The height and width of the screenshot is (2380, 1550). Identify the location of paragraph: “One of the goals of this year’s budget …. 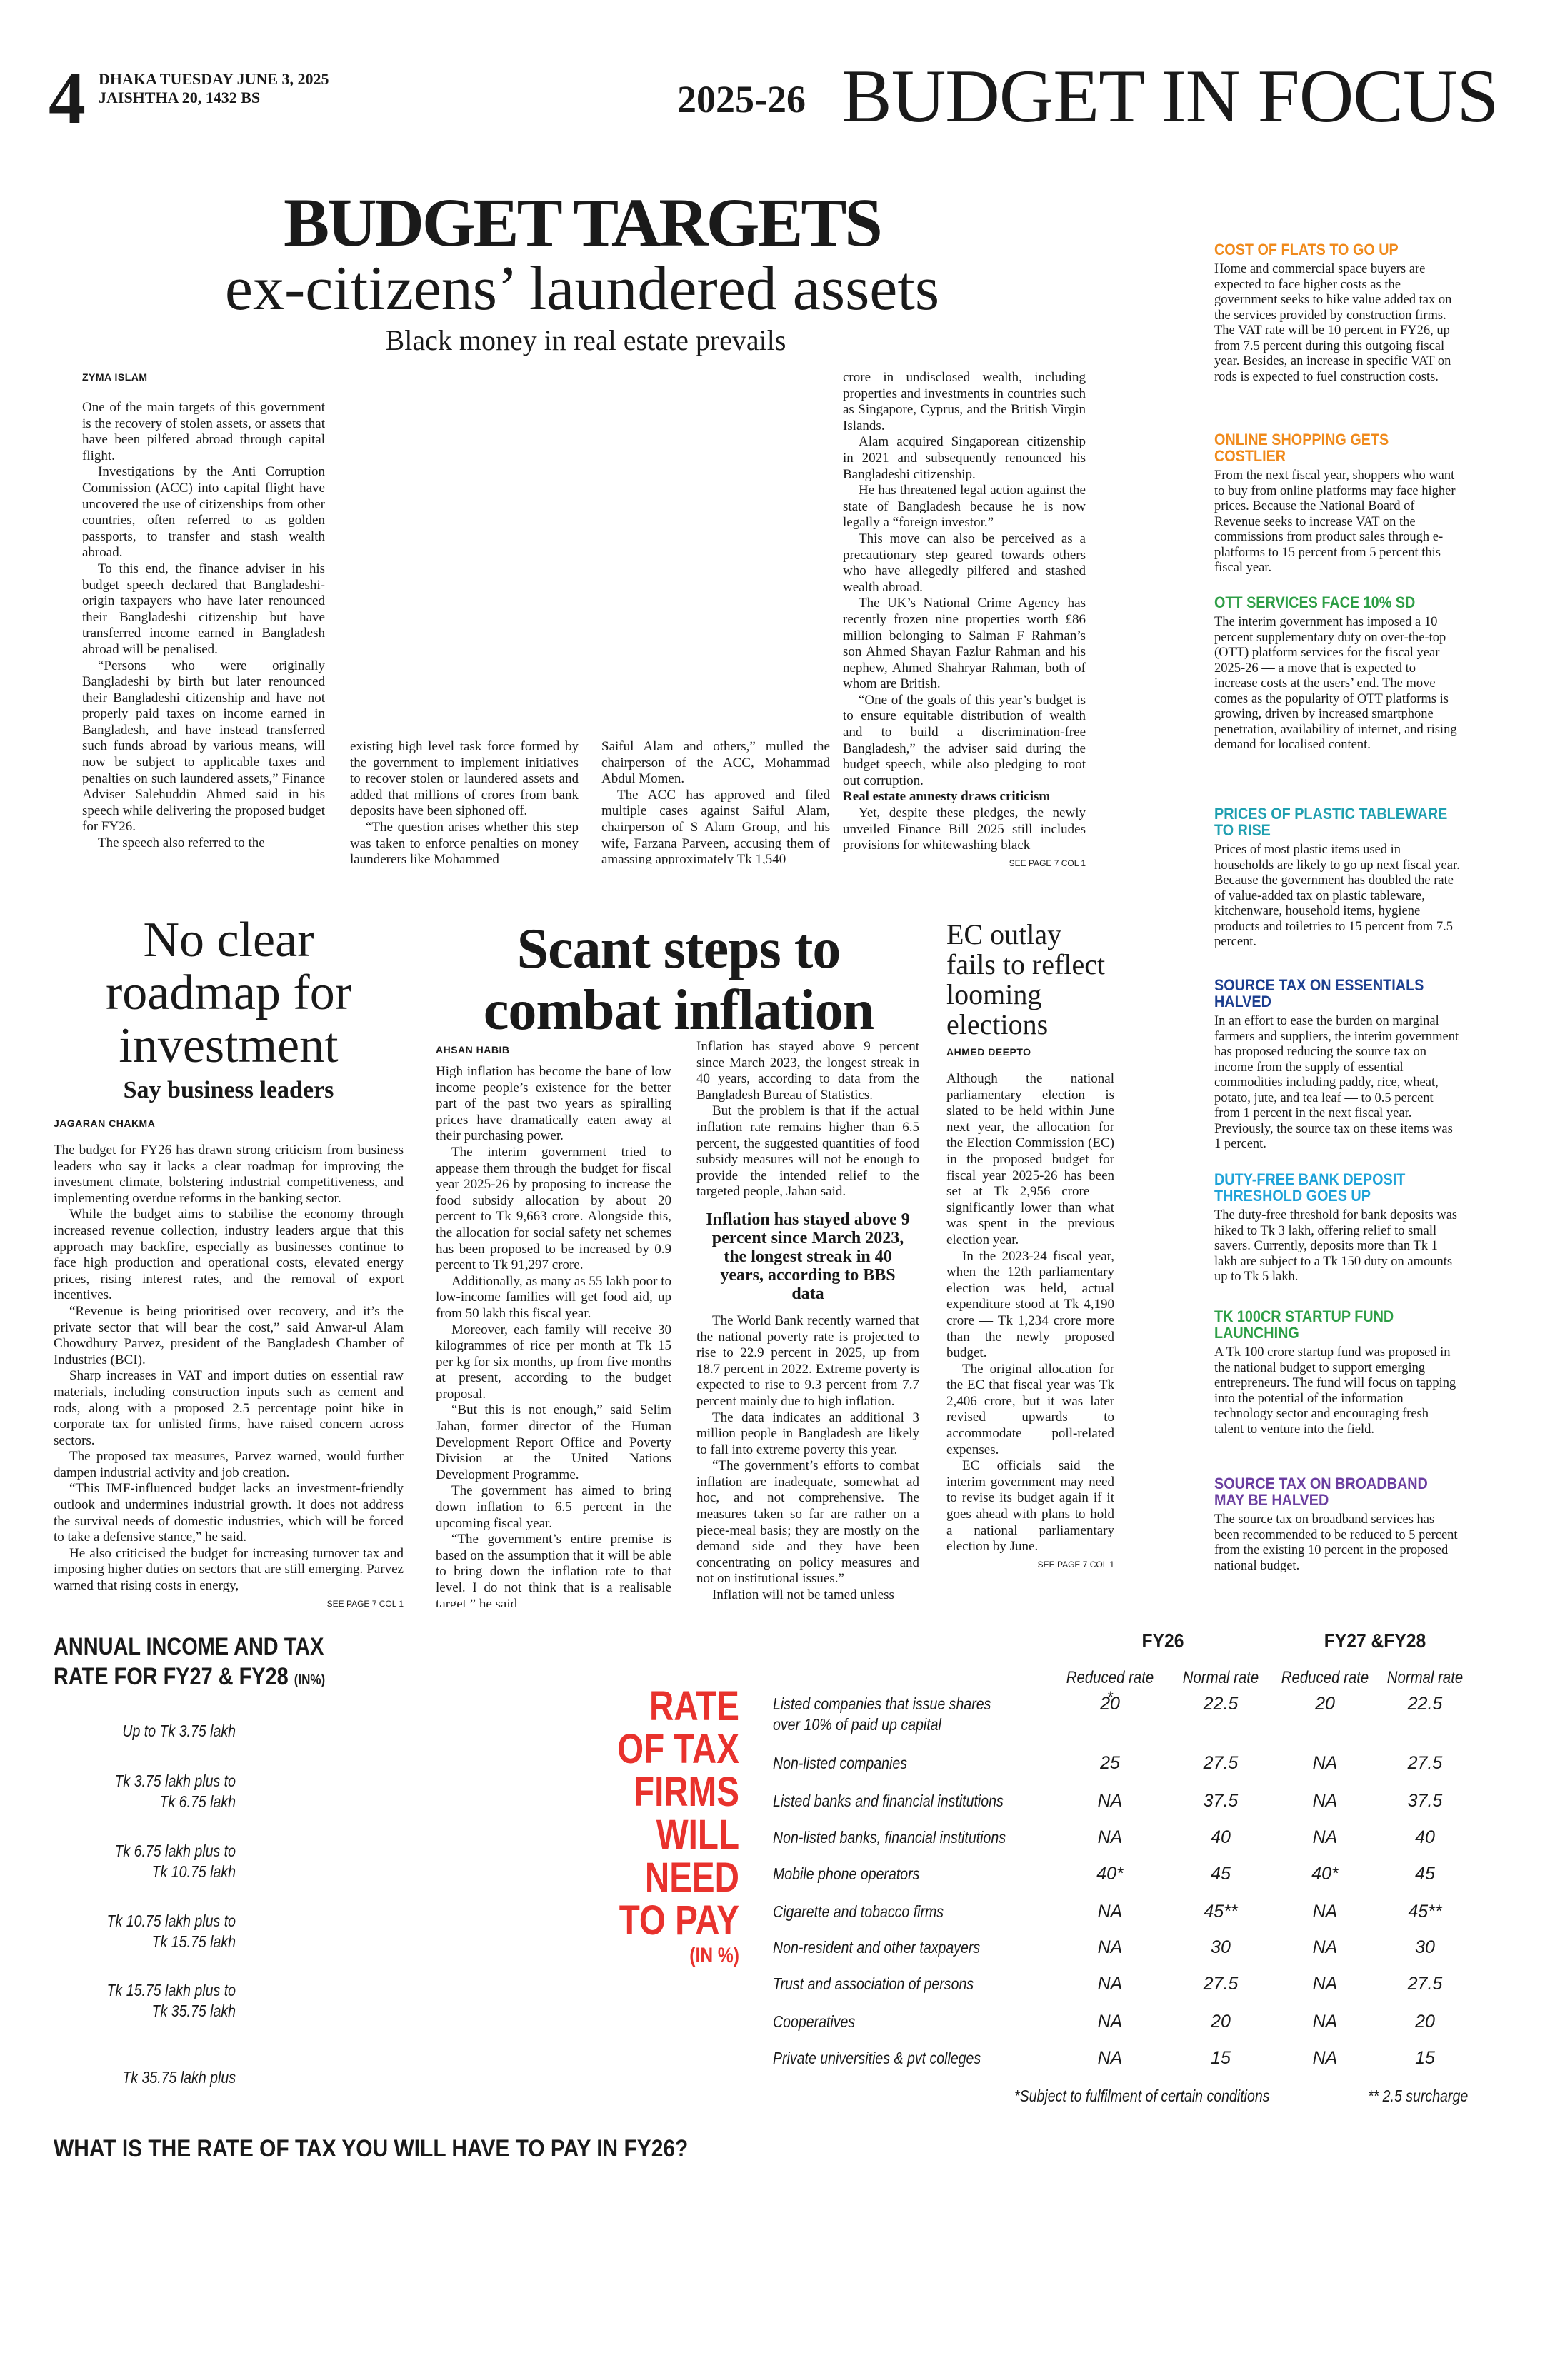
(964, 740).